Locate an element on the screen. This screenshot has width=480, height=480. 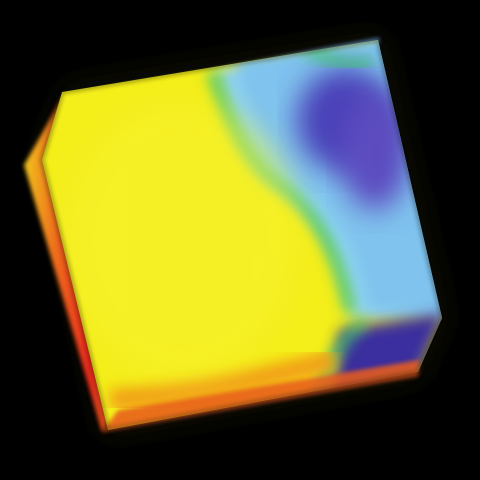
bottom-face is located at coordinates (261, 396).